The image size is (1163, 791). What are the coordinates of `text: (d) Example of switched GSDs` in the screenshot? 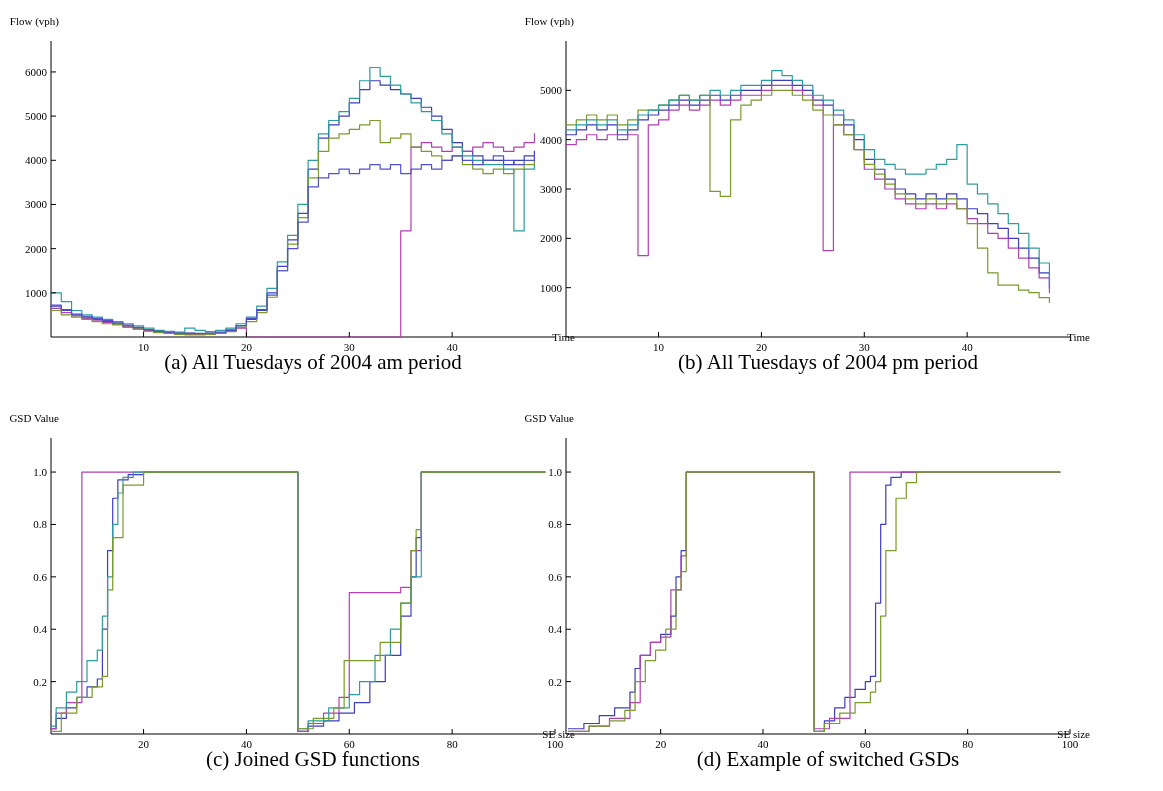 It's located at (828, 759).